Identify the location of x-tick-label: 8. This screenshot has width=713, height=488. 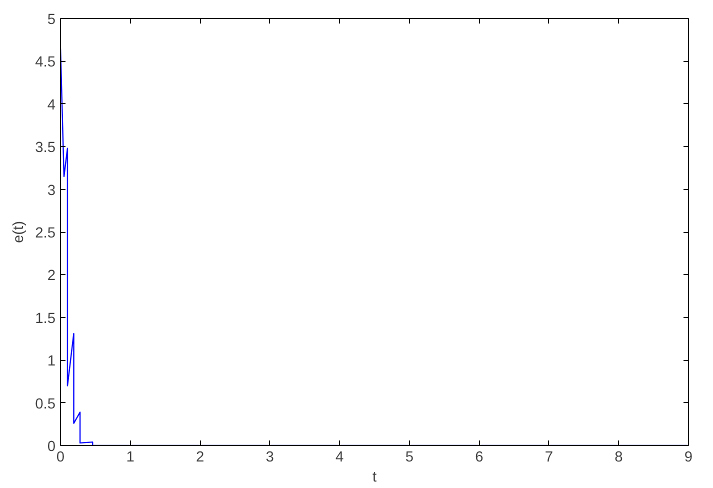
(618, 458).